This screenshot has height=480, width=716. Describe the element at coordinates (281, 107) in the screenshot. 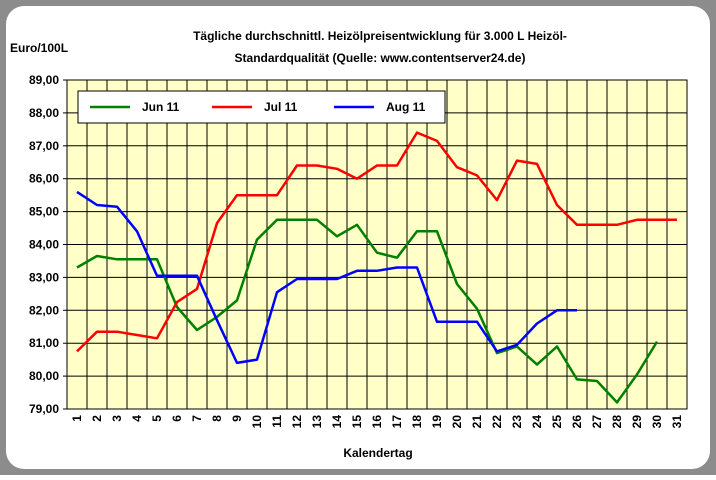

I see `legend-label: Jul 11` at that location.